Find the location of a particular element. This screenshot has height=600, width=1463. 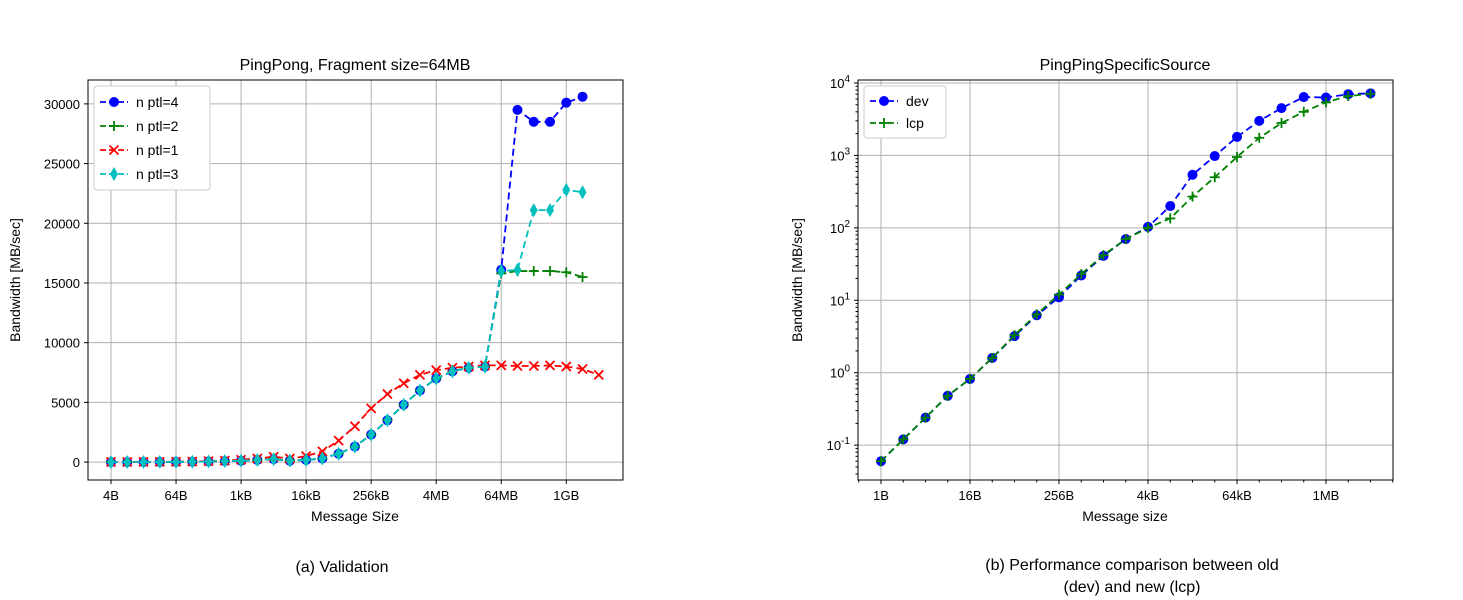

legend-marker-b is located at coordinates (114, 150).